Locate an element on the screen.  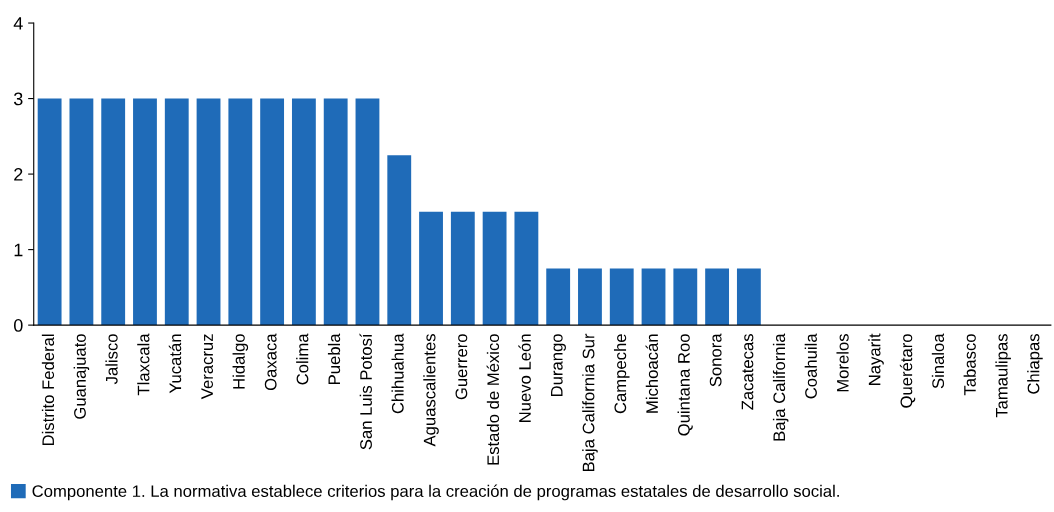
x-tick-label: Puebla is located at coordinates (334, 358).